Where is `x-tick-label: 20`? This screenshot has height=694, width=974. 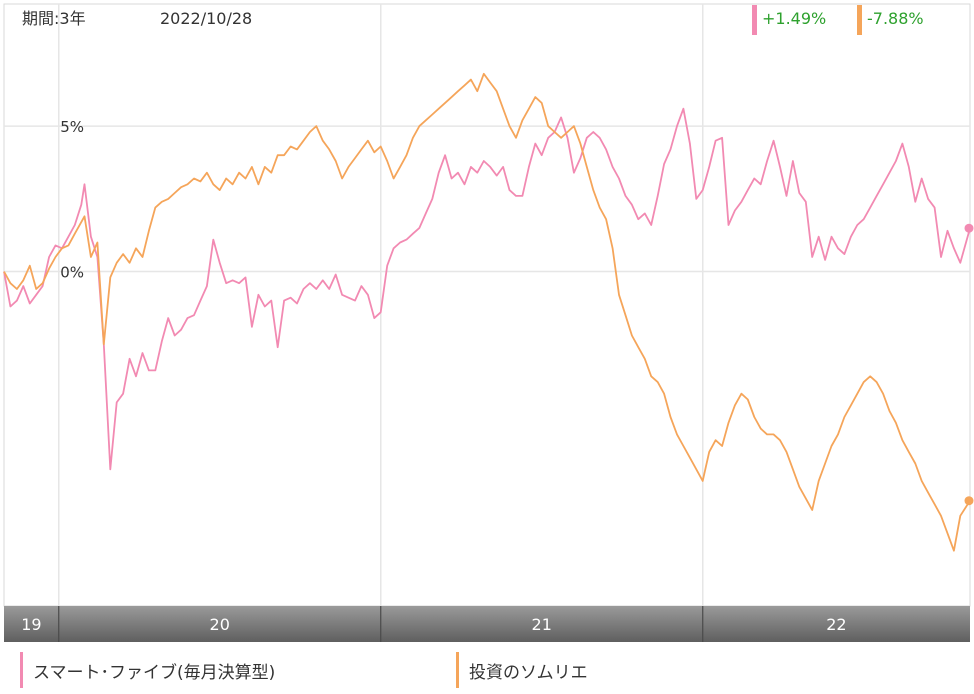 x-tick-label: 20 is located at coordinates (220, 624).